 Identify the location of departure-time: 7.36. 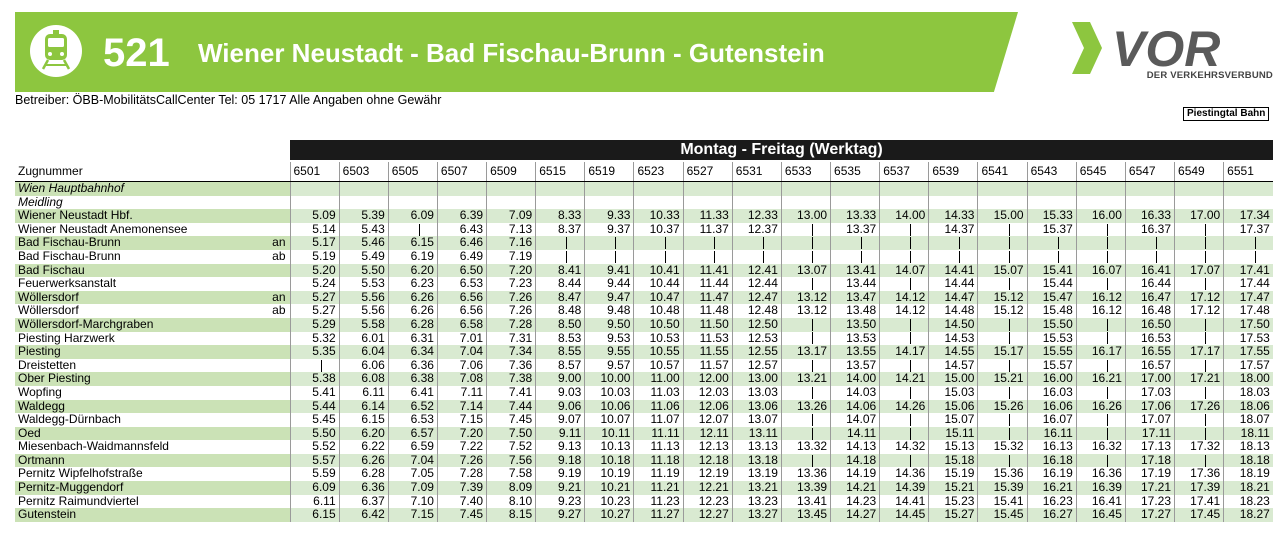
(511, 365).